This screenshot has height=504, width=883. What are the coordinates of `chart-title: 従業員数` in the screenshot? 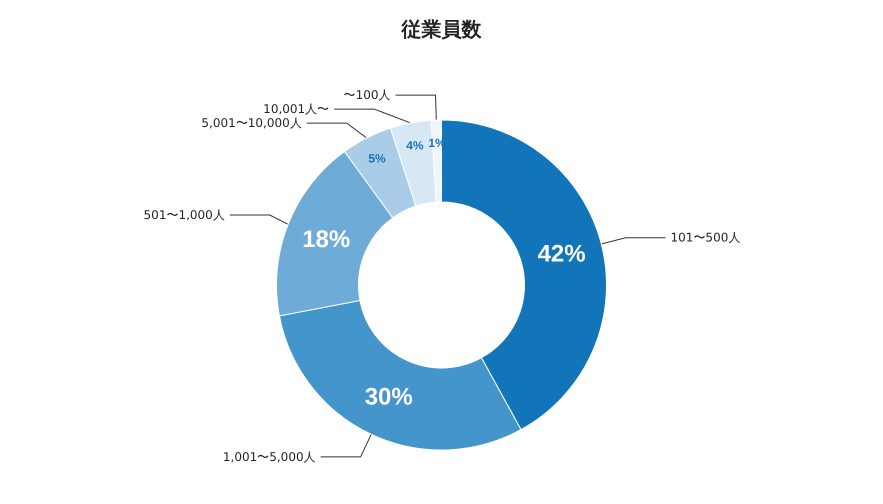 It's located at (441, 29).